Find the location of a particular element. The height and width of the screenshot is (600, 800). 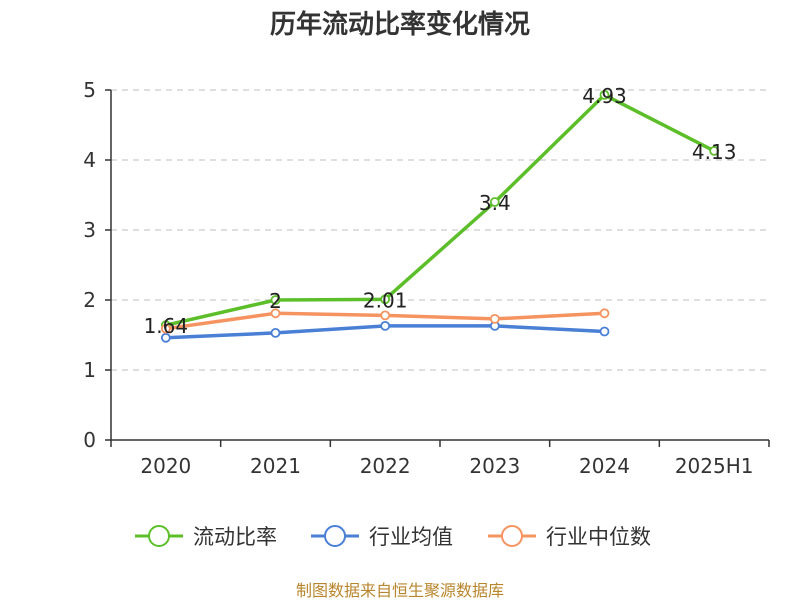

data-label-1: 2 is located at coordinates (275, 301).